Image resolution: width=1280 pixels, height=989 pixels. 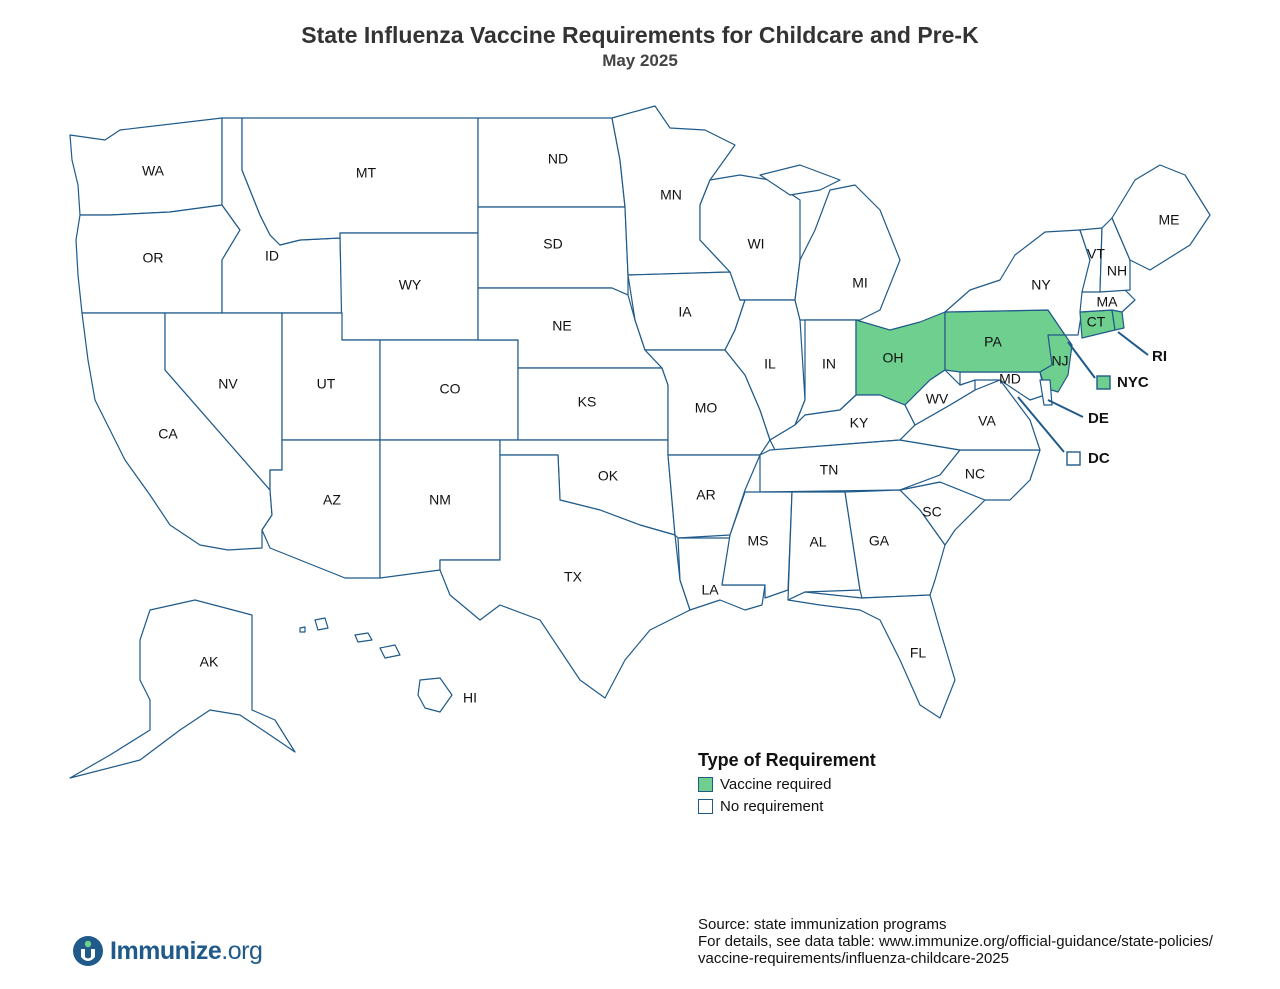 What do you see at coordinates (817, 542) in the screenshot?
I see `state-label-al: AL` at bounding box center [817, 542].